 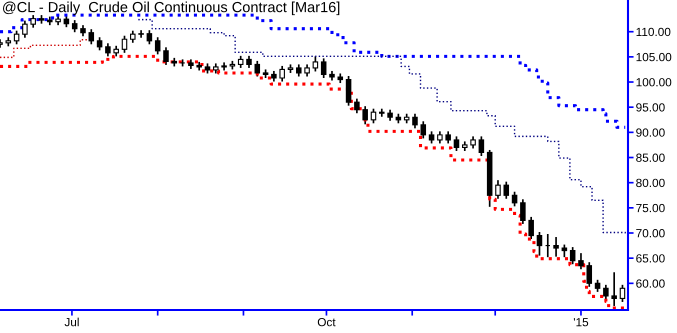 What do you see at coordinates (650, 183) in the screenshot?
I see `y-tick-label: 80.00` at bounding box center [650, 183].